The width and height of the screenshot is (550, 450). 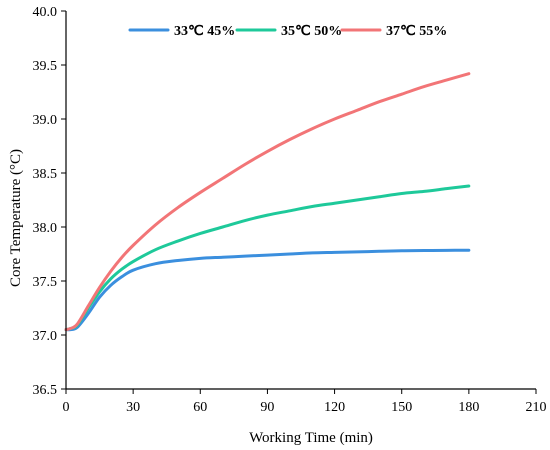 I want to click on y-tick-label: 38.5, so click(x=45, y=174).